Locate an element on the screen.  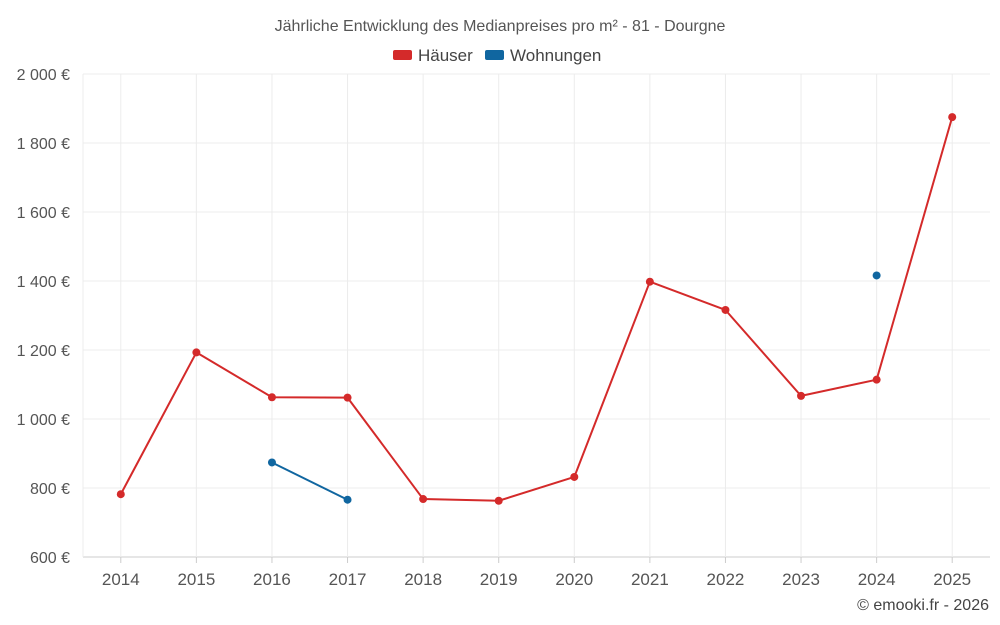
legend-item-haeuser: Häuser is located at coordinates (433, 55).